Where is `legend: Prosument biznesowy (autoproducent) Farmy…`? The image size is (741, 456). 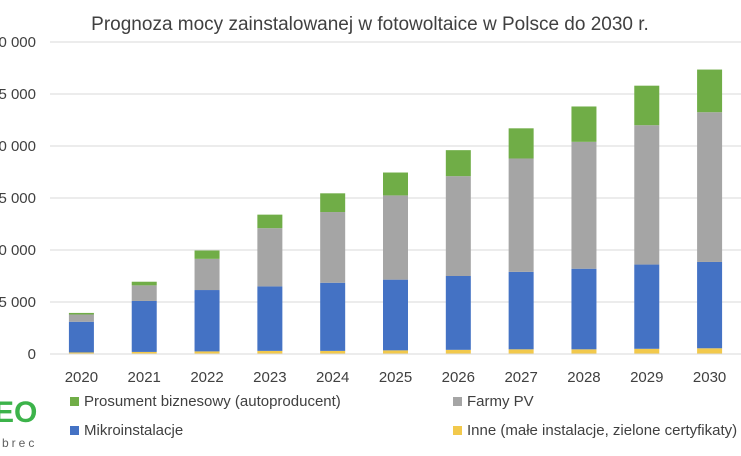
legend: Prosument biznesowy (autoproducent) Farmy… is located at coordinates (403, 416).